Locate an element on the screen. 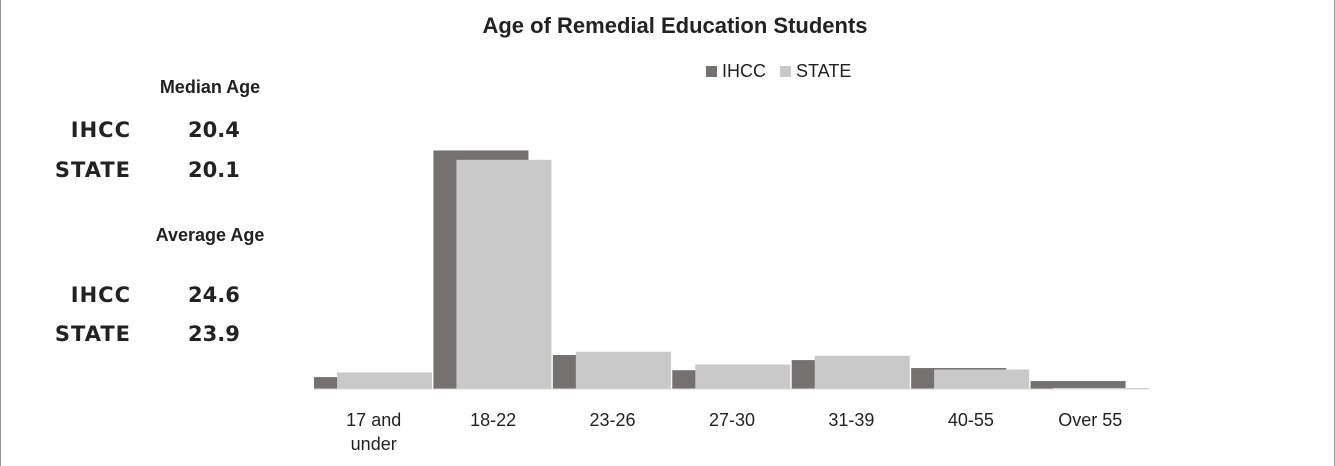 This screenshot has width=1335, height=466. x-tick-label: 18-22 is located at coordinates (493, 420).